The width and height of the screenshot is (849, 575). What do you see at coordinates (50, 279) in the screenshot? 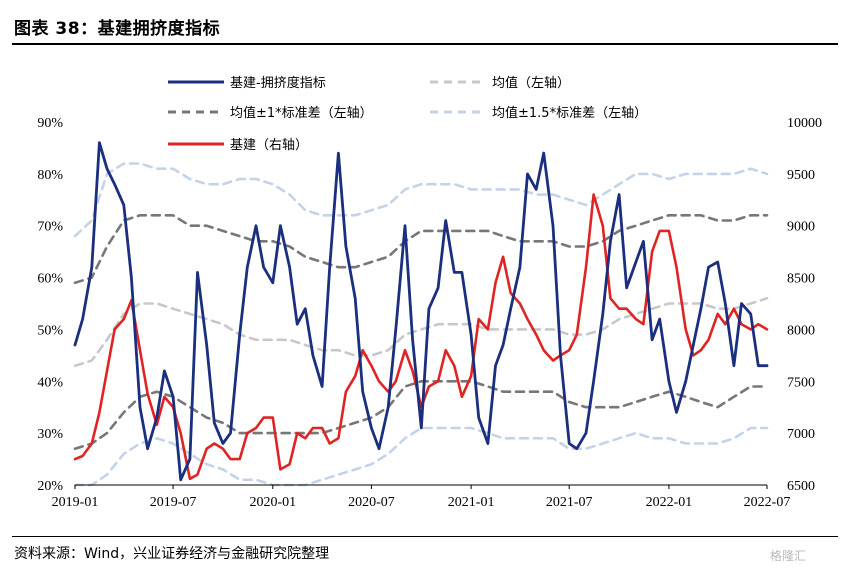
I see `y-left-tick-label: 60%` at bounding box center [50, 279].